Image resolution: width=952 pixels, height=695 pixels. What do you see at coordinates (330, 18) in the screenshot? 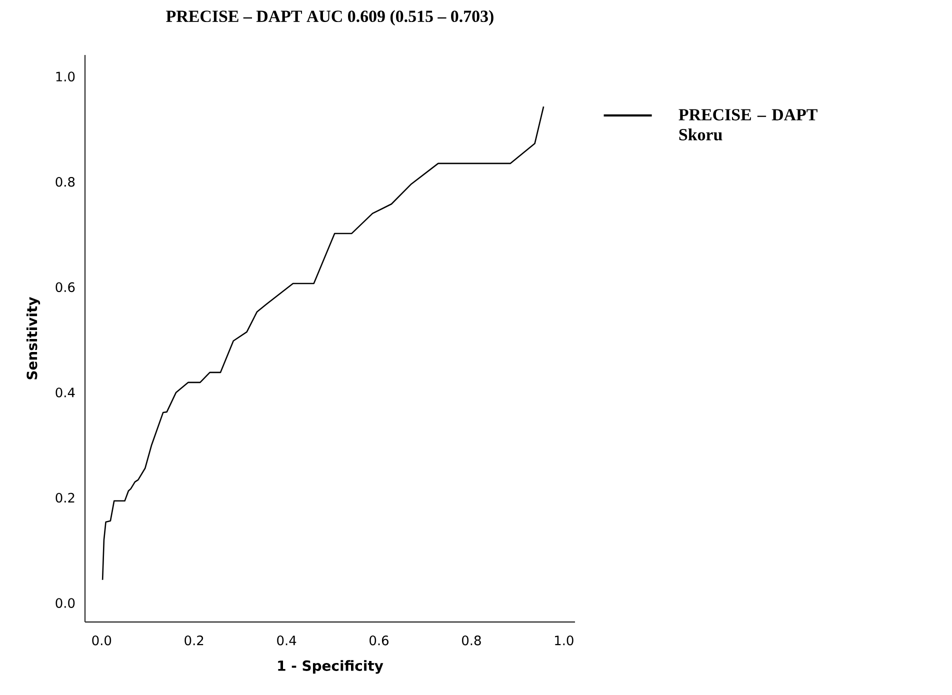
I see `chart-title: PRECISE – DAPT AUC 0.609 (0.515 – 0.703)` at bounding box center [330, 18].